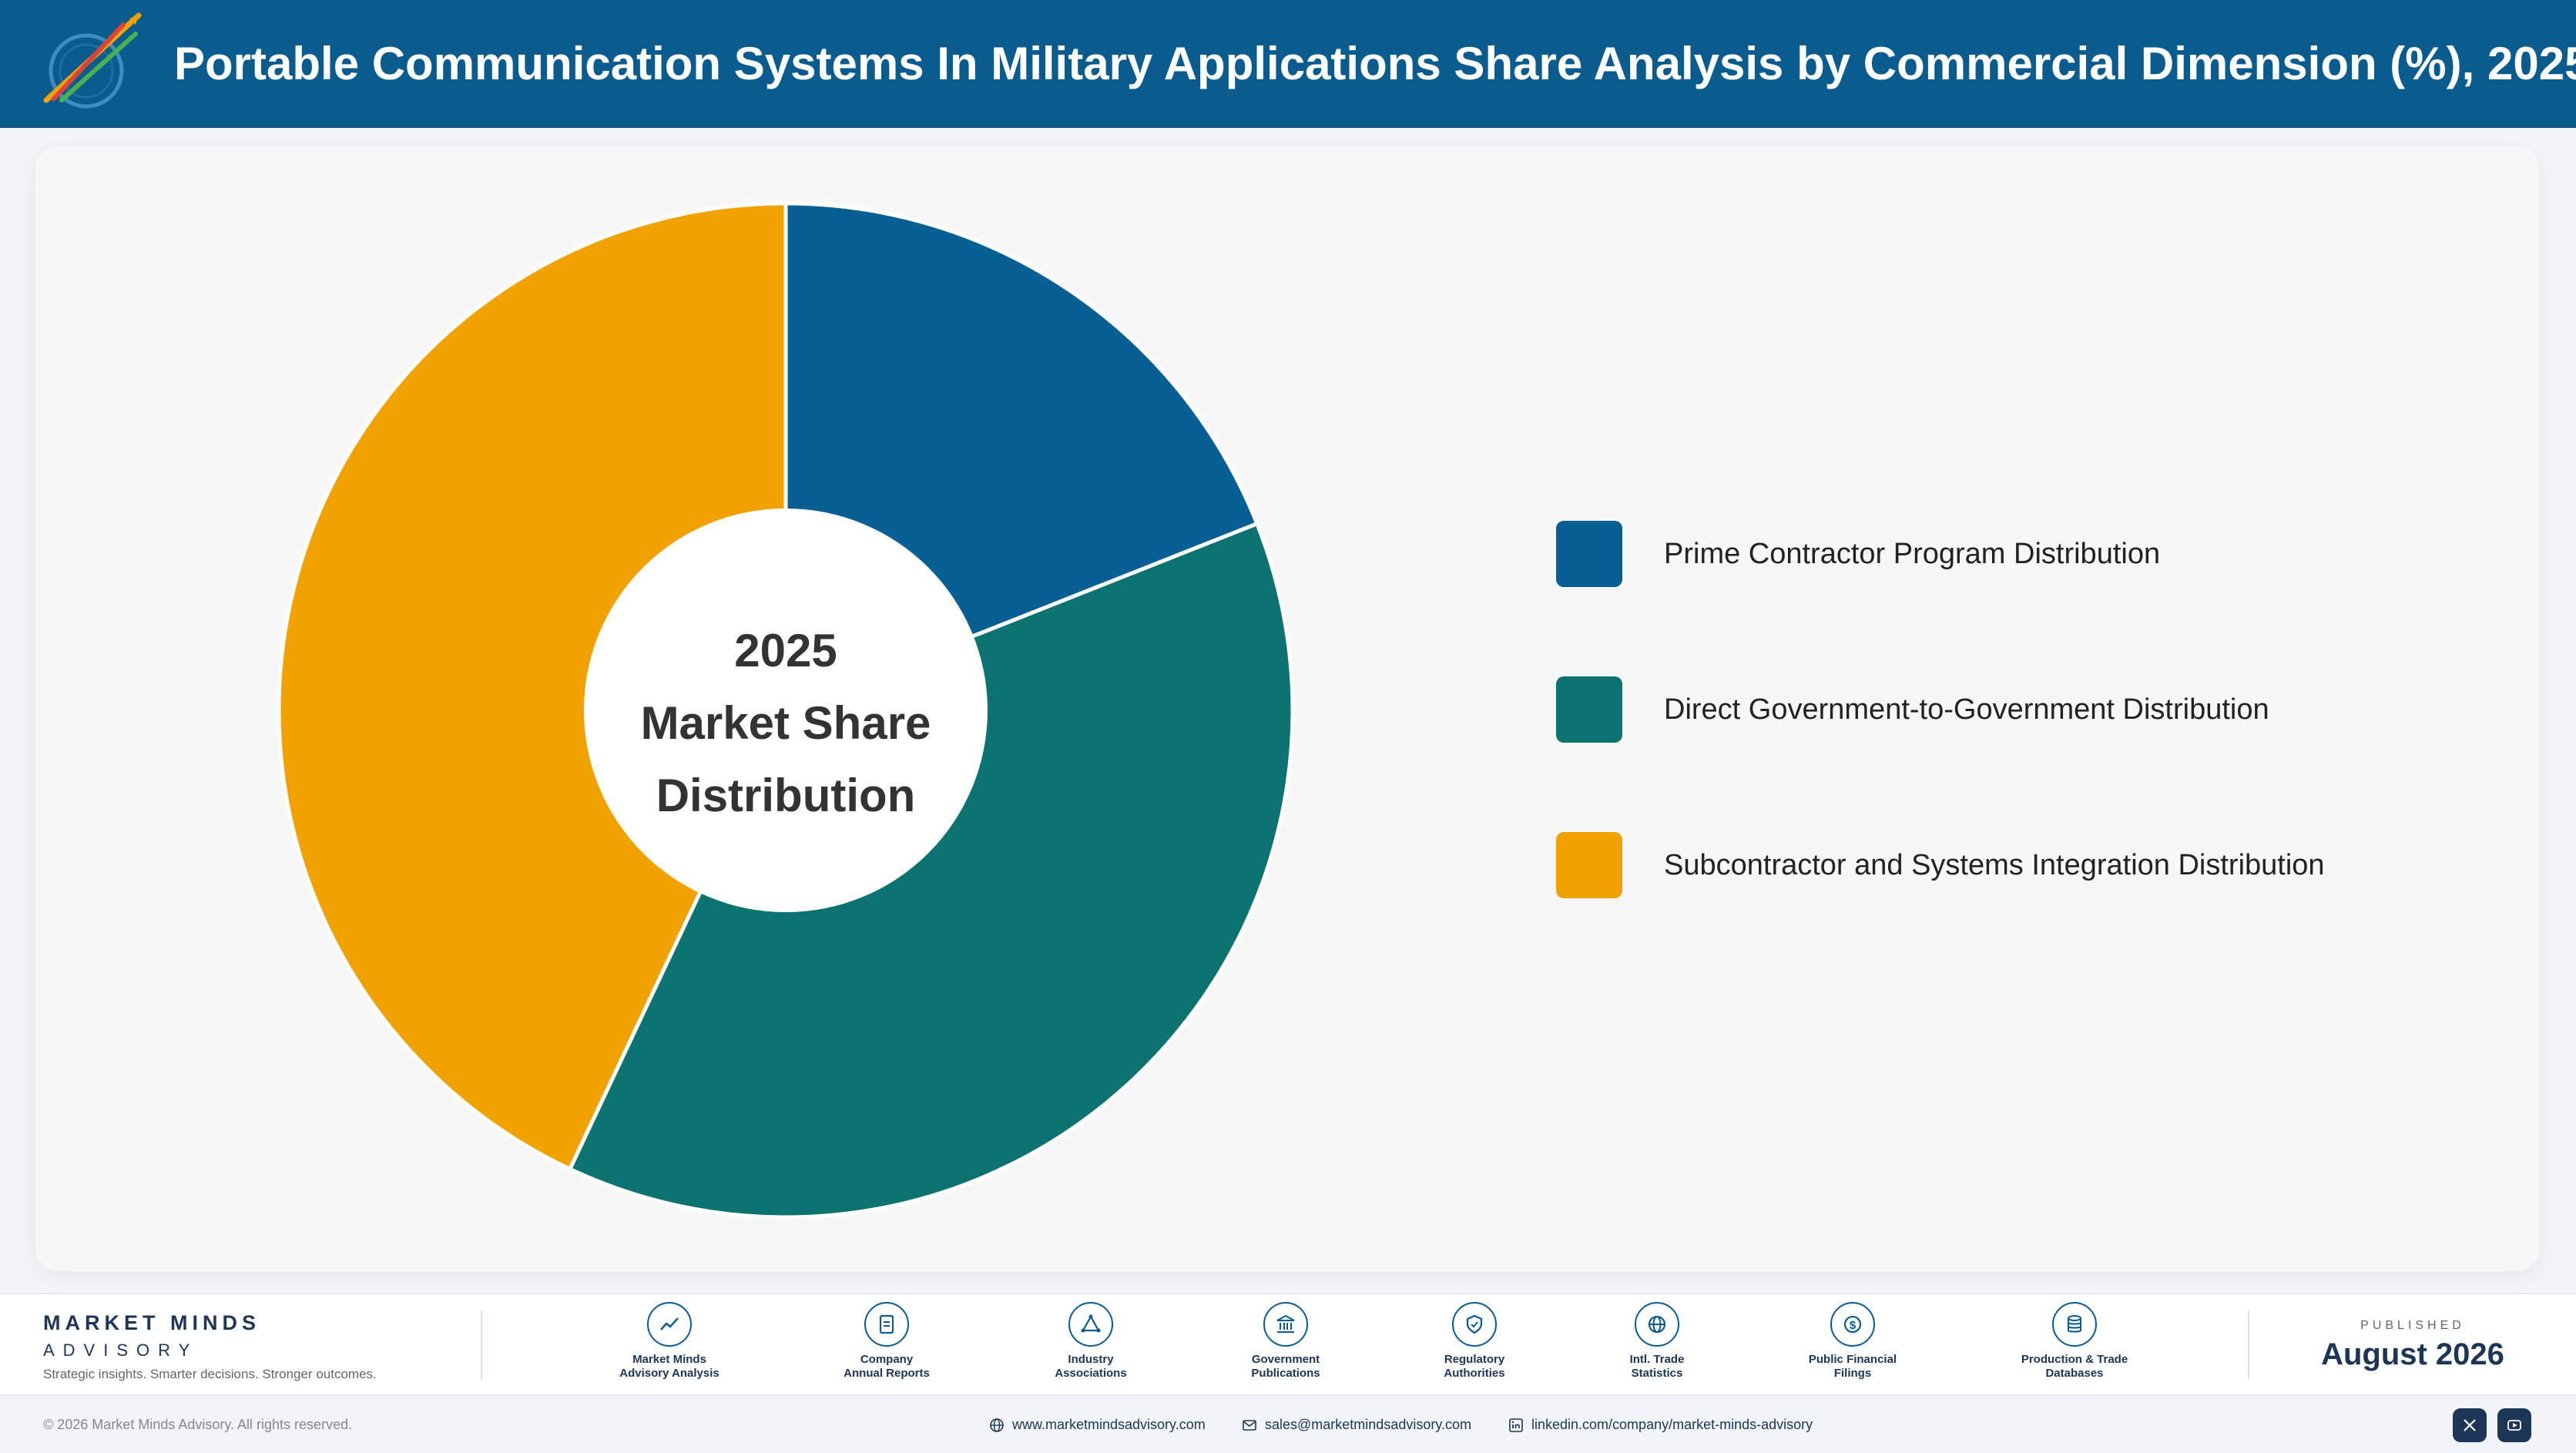 Image resolution: width=2576 pixels, height=1453 pixels. Describe the element at coordinates (2074, 1341) in the screenshot. I see `source-trade-databases: Production & Trade Databases` at that location.